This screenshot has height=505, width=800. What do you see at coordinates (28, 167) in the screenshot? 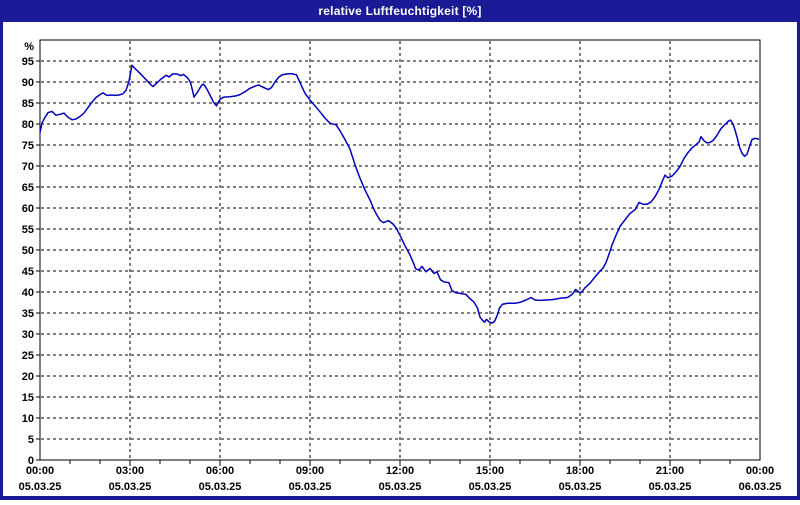
I see `y-tick-label: 70` at bounding box center [28, 167].